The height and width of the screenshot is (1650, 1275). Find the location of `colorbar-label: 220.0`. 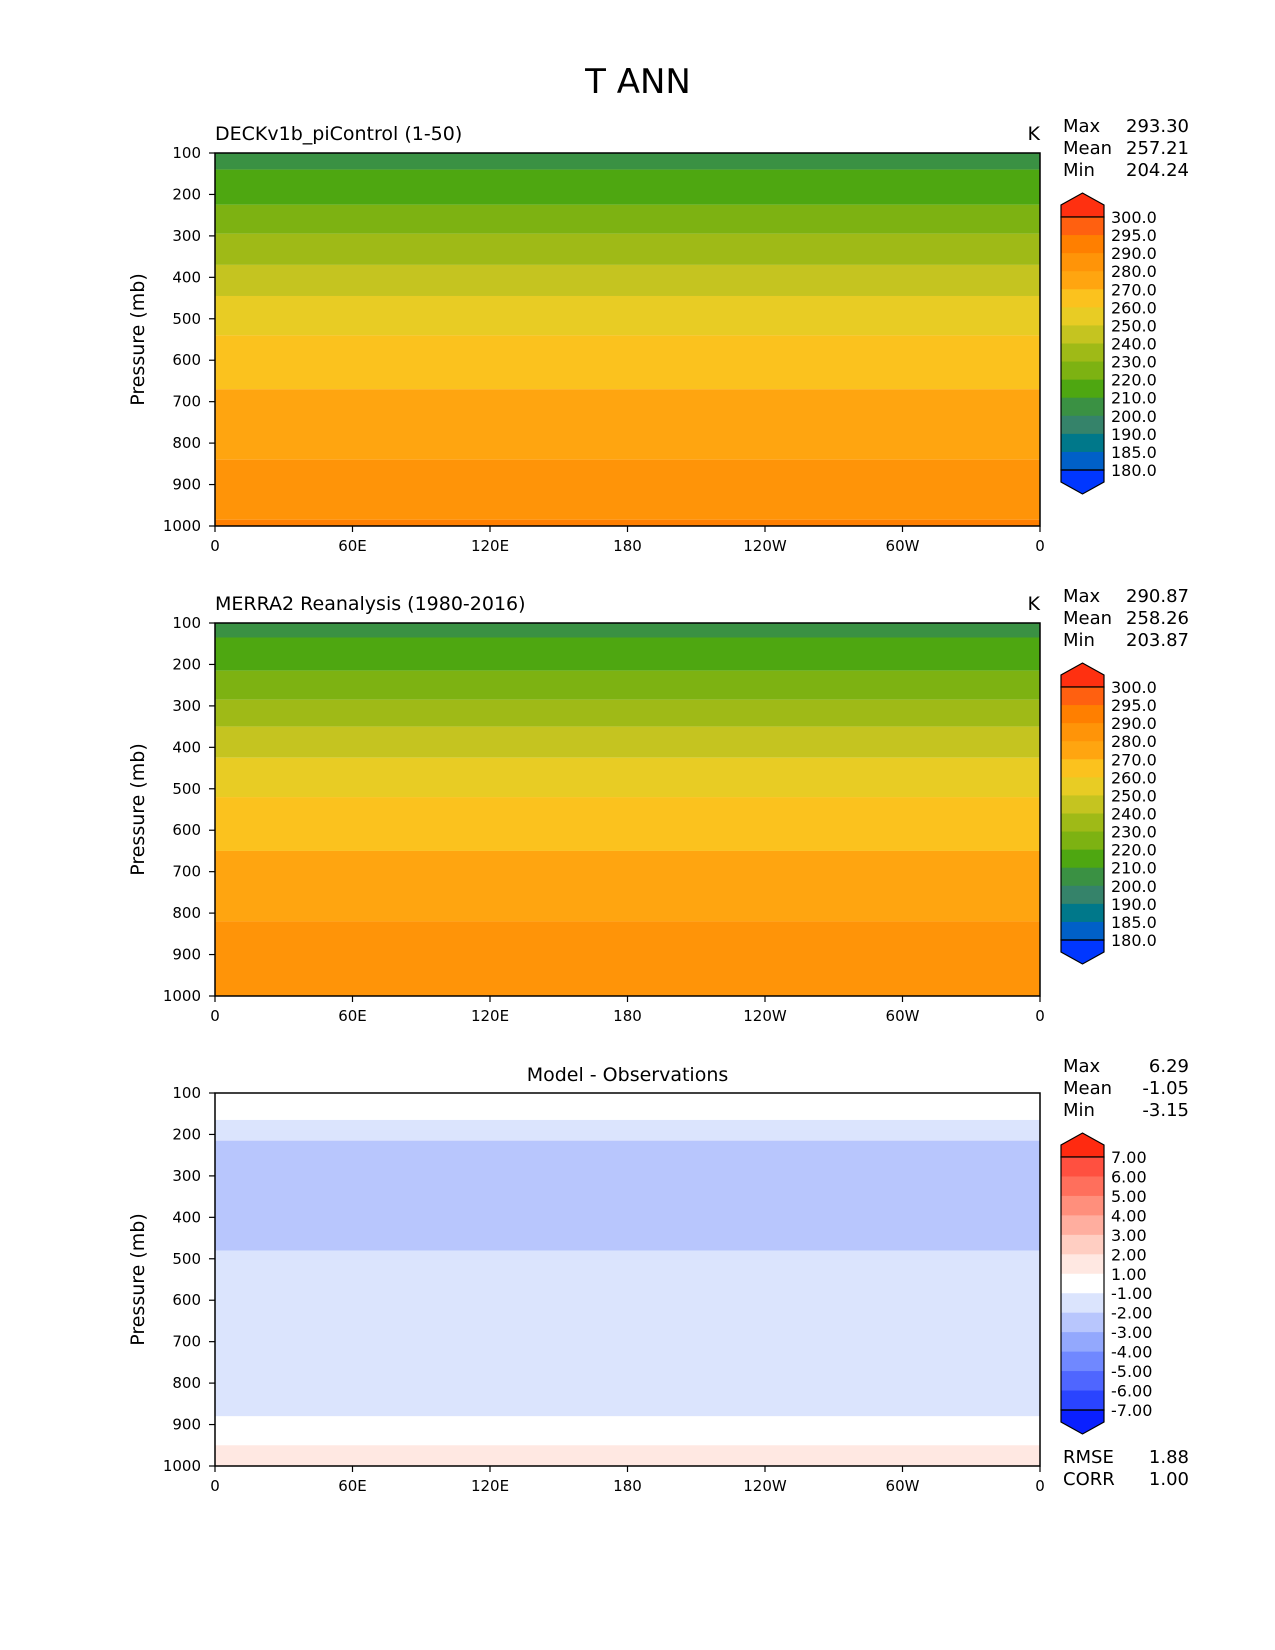

colorbar-label: 220.0 is located at coordinates (1134, 850).